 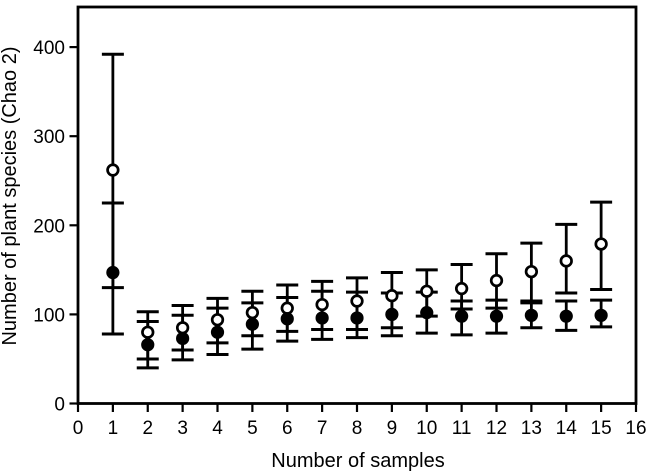 What do you see at coordinates (357, 428) in the screenshot?
I see `x-tick-label: 8` at bounding box center [357, 428].